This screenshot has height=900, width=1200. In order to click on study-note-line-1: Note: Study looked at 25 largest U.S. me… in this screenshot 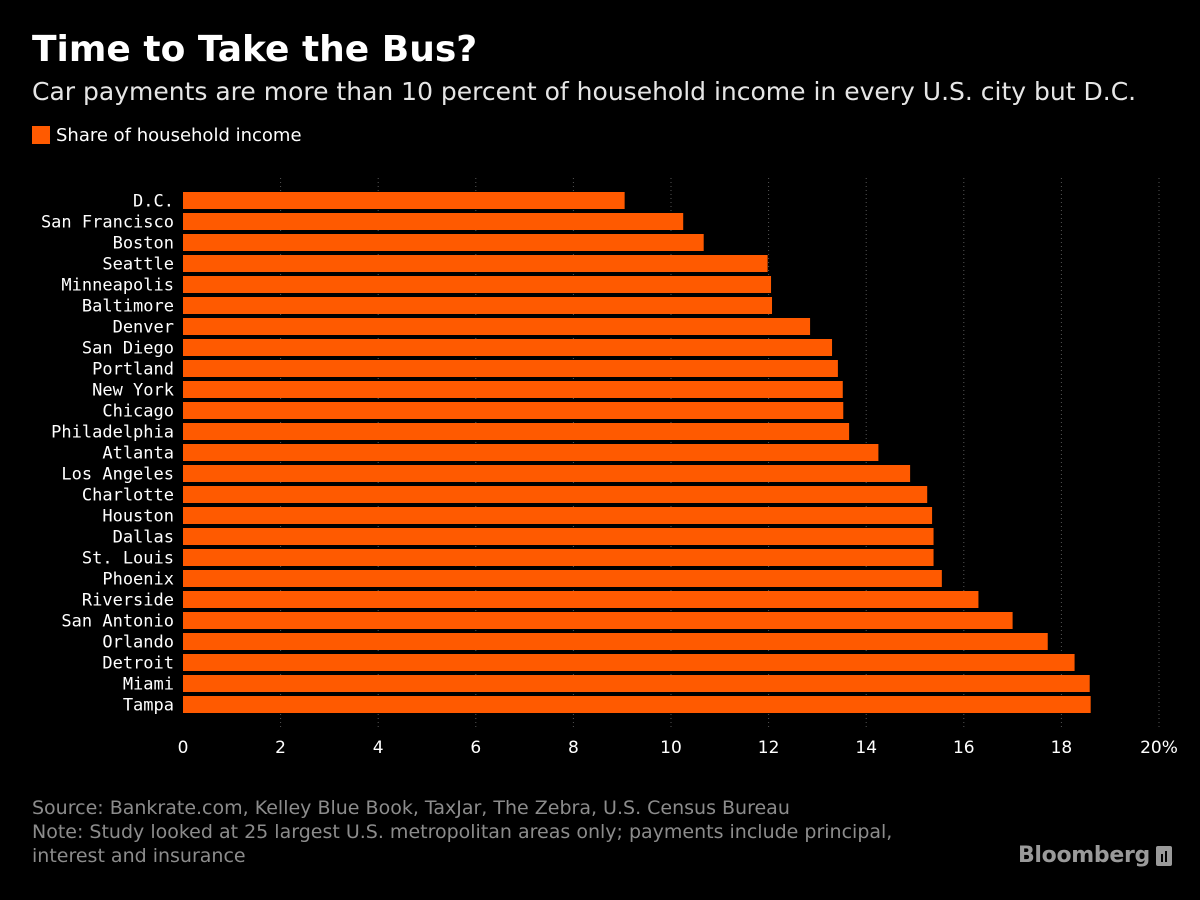, I will do `click(462, 832)`.